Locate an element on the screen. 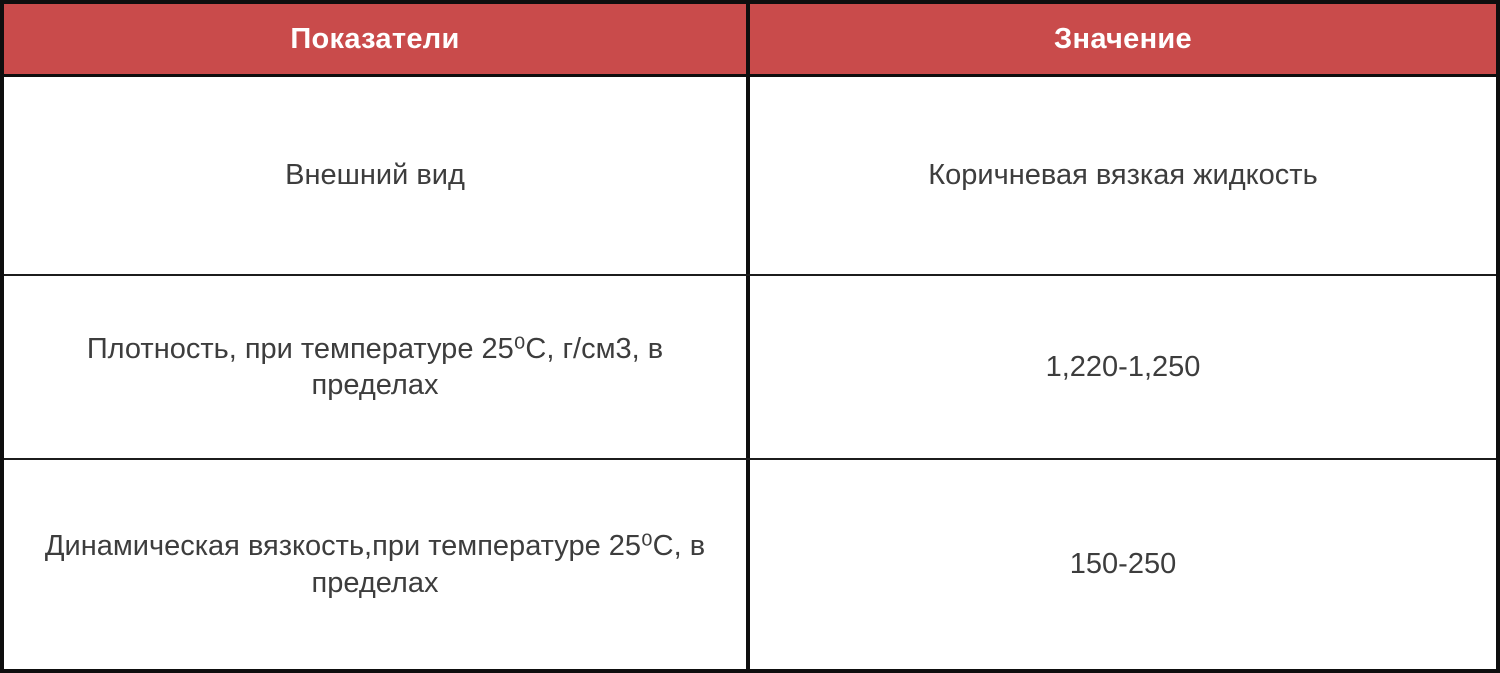 The width and height of the screenshot is (1500, 673). cell-value-appearance: Коричневая вязкая жидкость is located at coordinates (1123, 175).